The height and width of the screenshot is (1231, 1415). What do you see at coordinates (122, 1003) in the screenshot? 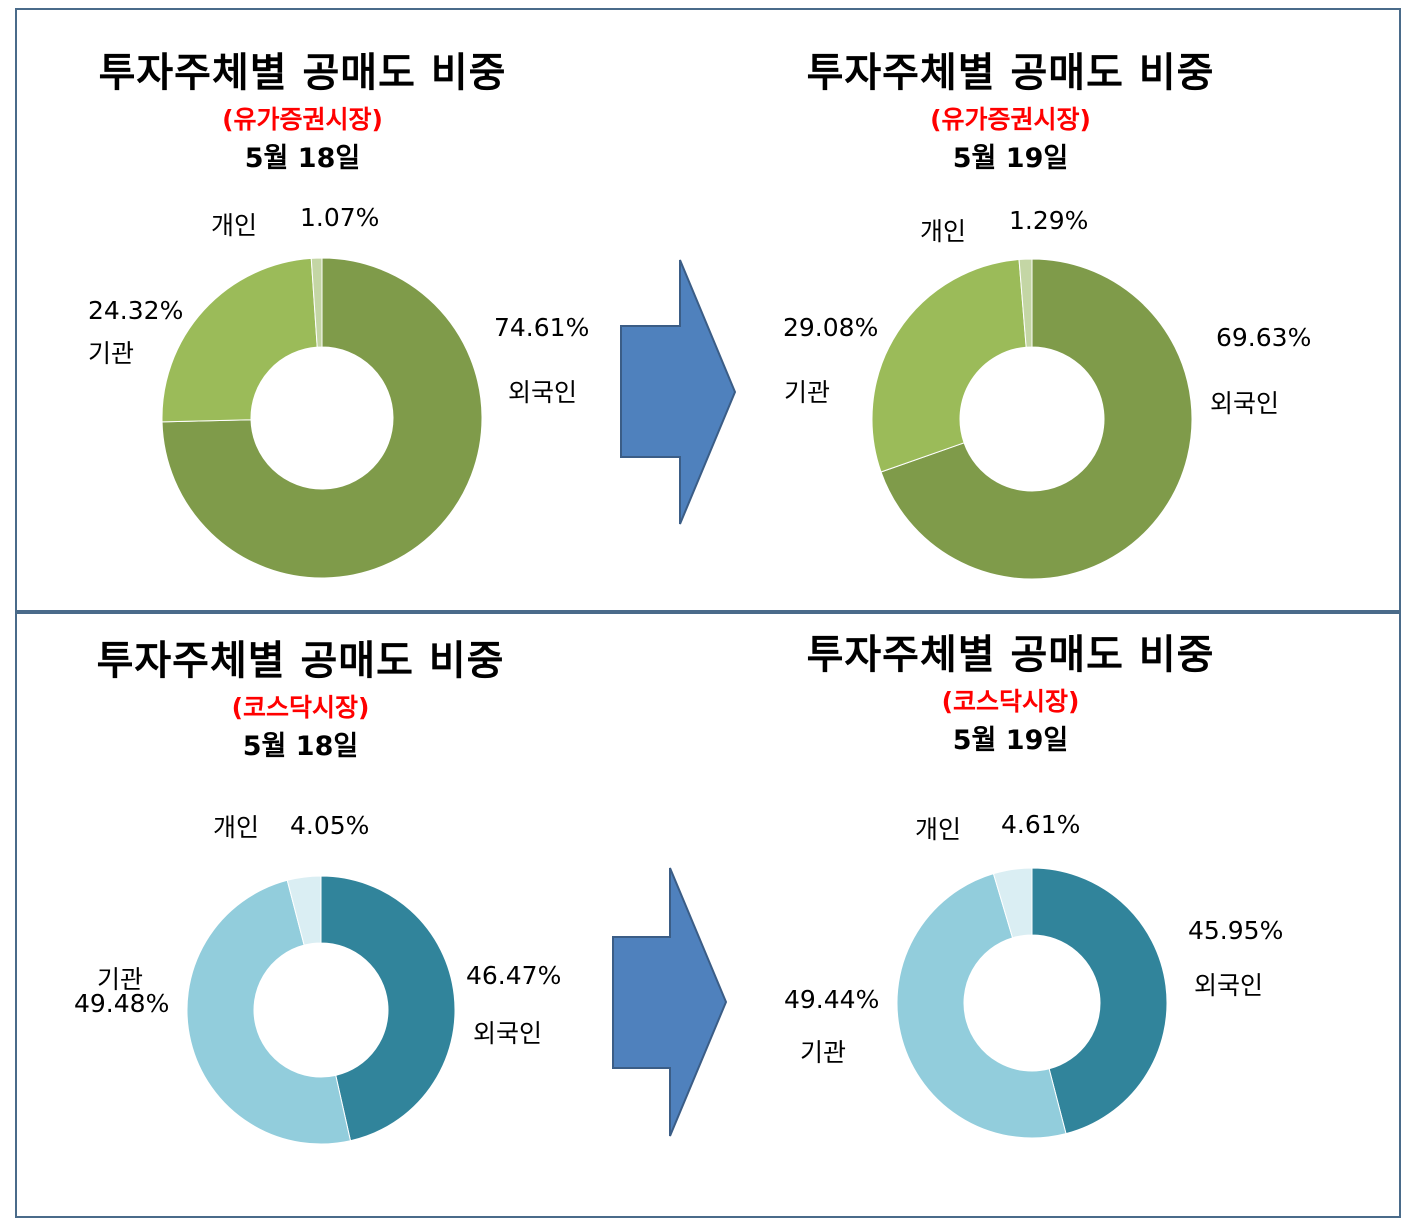
I see `value-label-institution: 49.48%` at bounding box center [122, 1003].